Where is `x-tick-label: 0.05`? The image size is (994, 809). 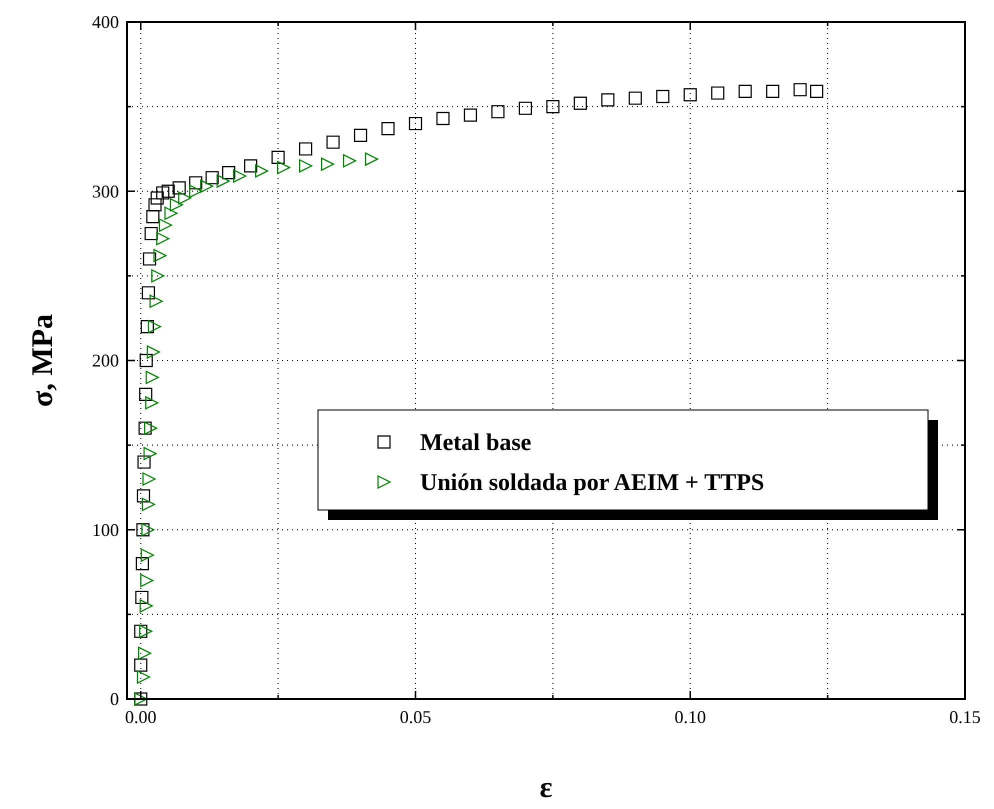 x-tick-label: 0.05 is located at coordinates (416, 717).